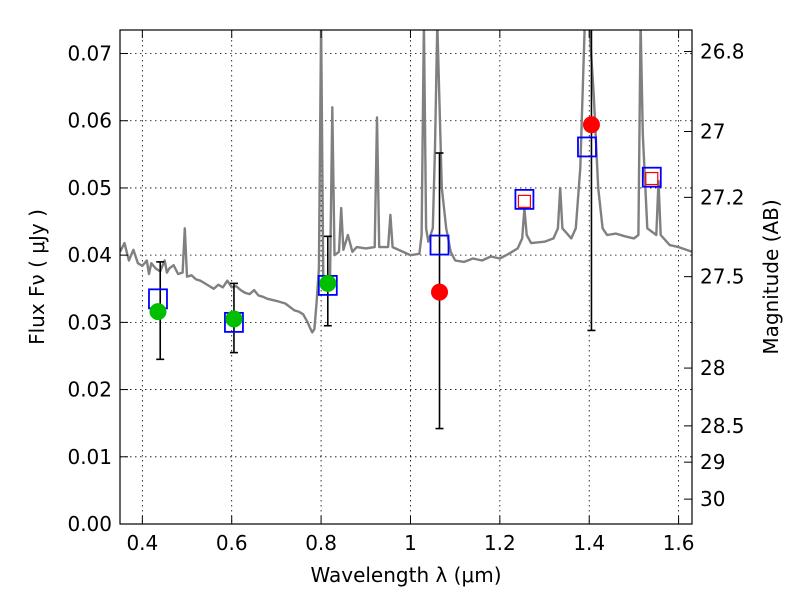  Describe the element at coordinates (722, 277) in the screenshot. I see `magnitude-tick-label: 27.5` at that location.